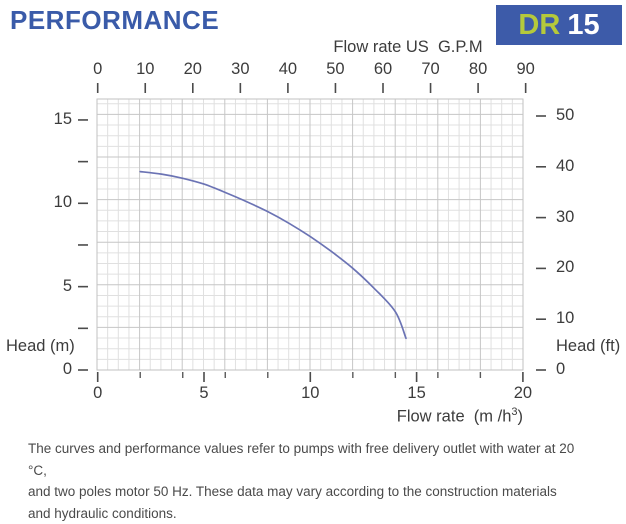  Describe the element at coordinates (525, 69) in the screenshot. I see `top-axis-tick-label: 90` at that location.